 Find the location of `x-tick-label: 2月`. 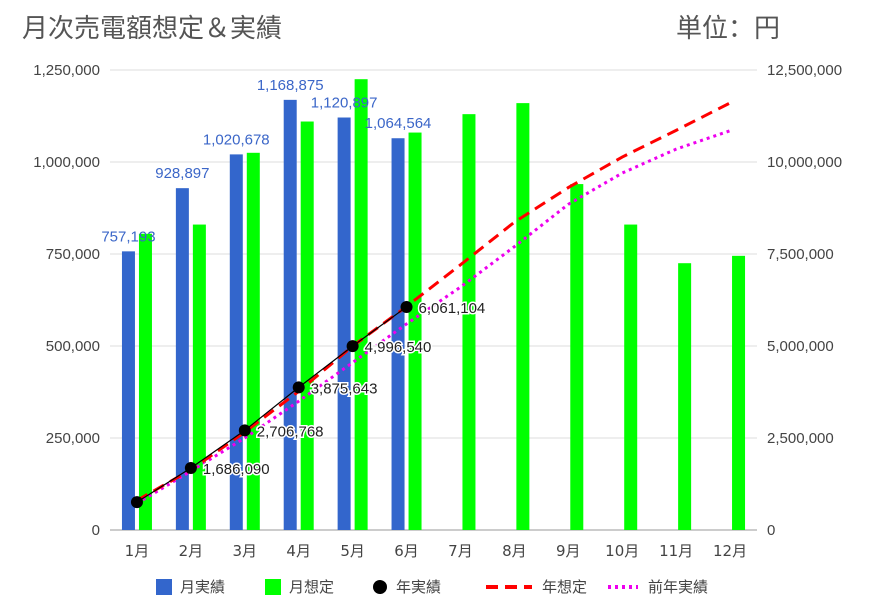

x-tick-label: 2月 is located at coordinates (191, 551).